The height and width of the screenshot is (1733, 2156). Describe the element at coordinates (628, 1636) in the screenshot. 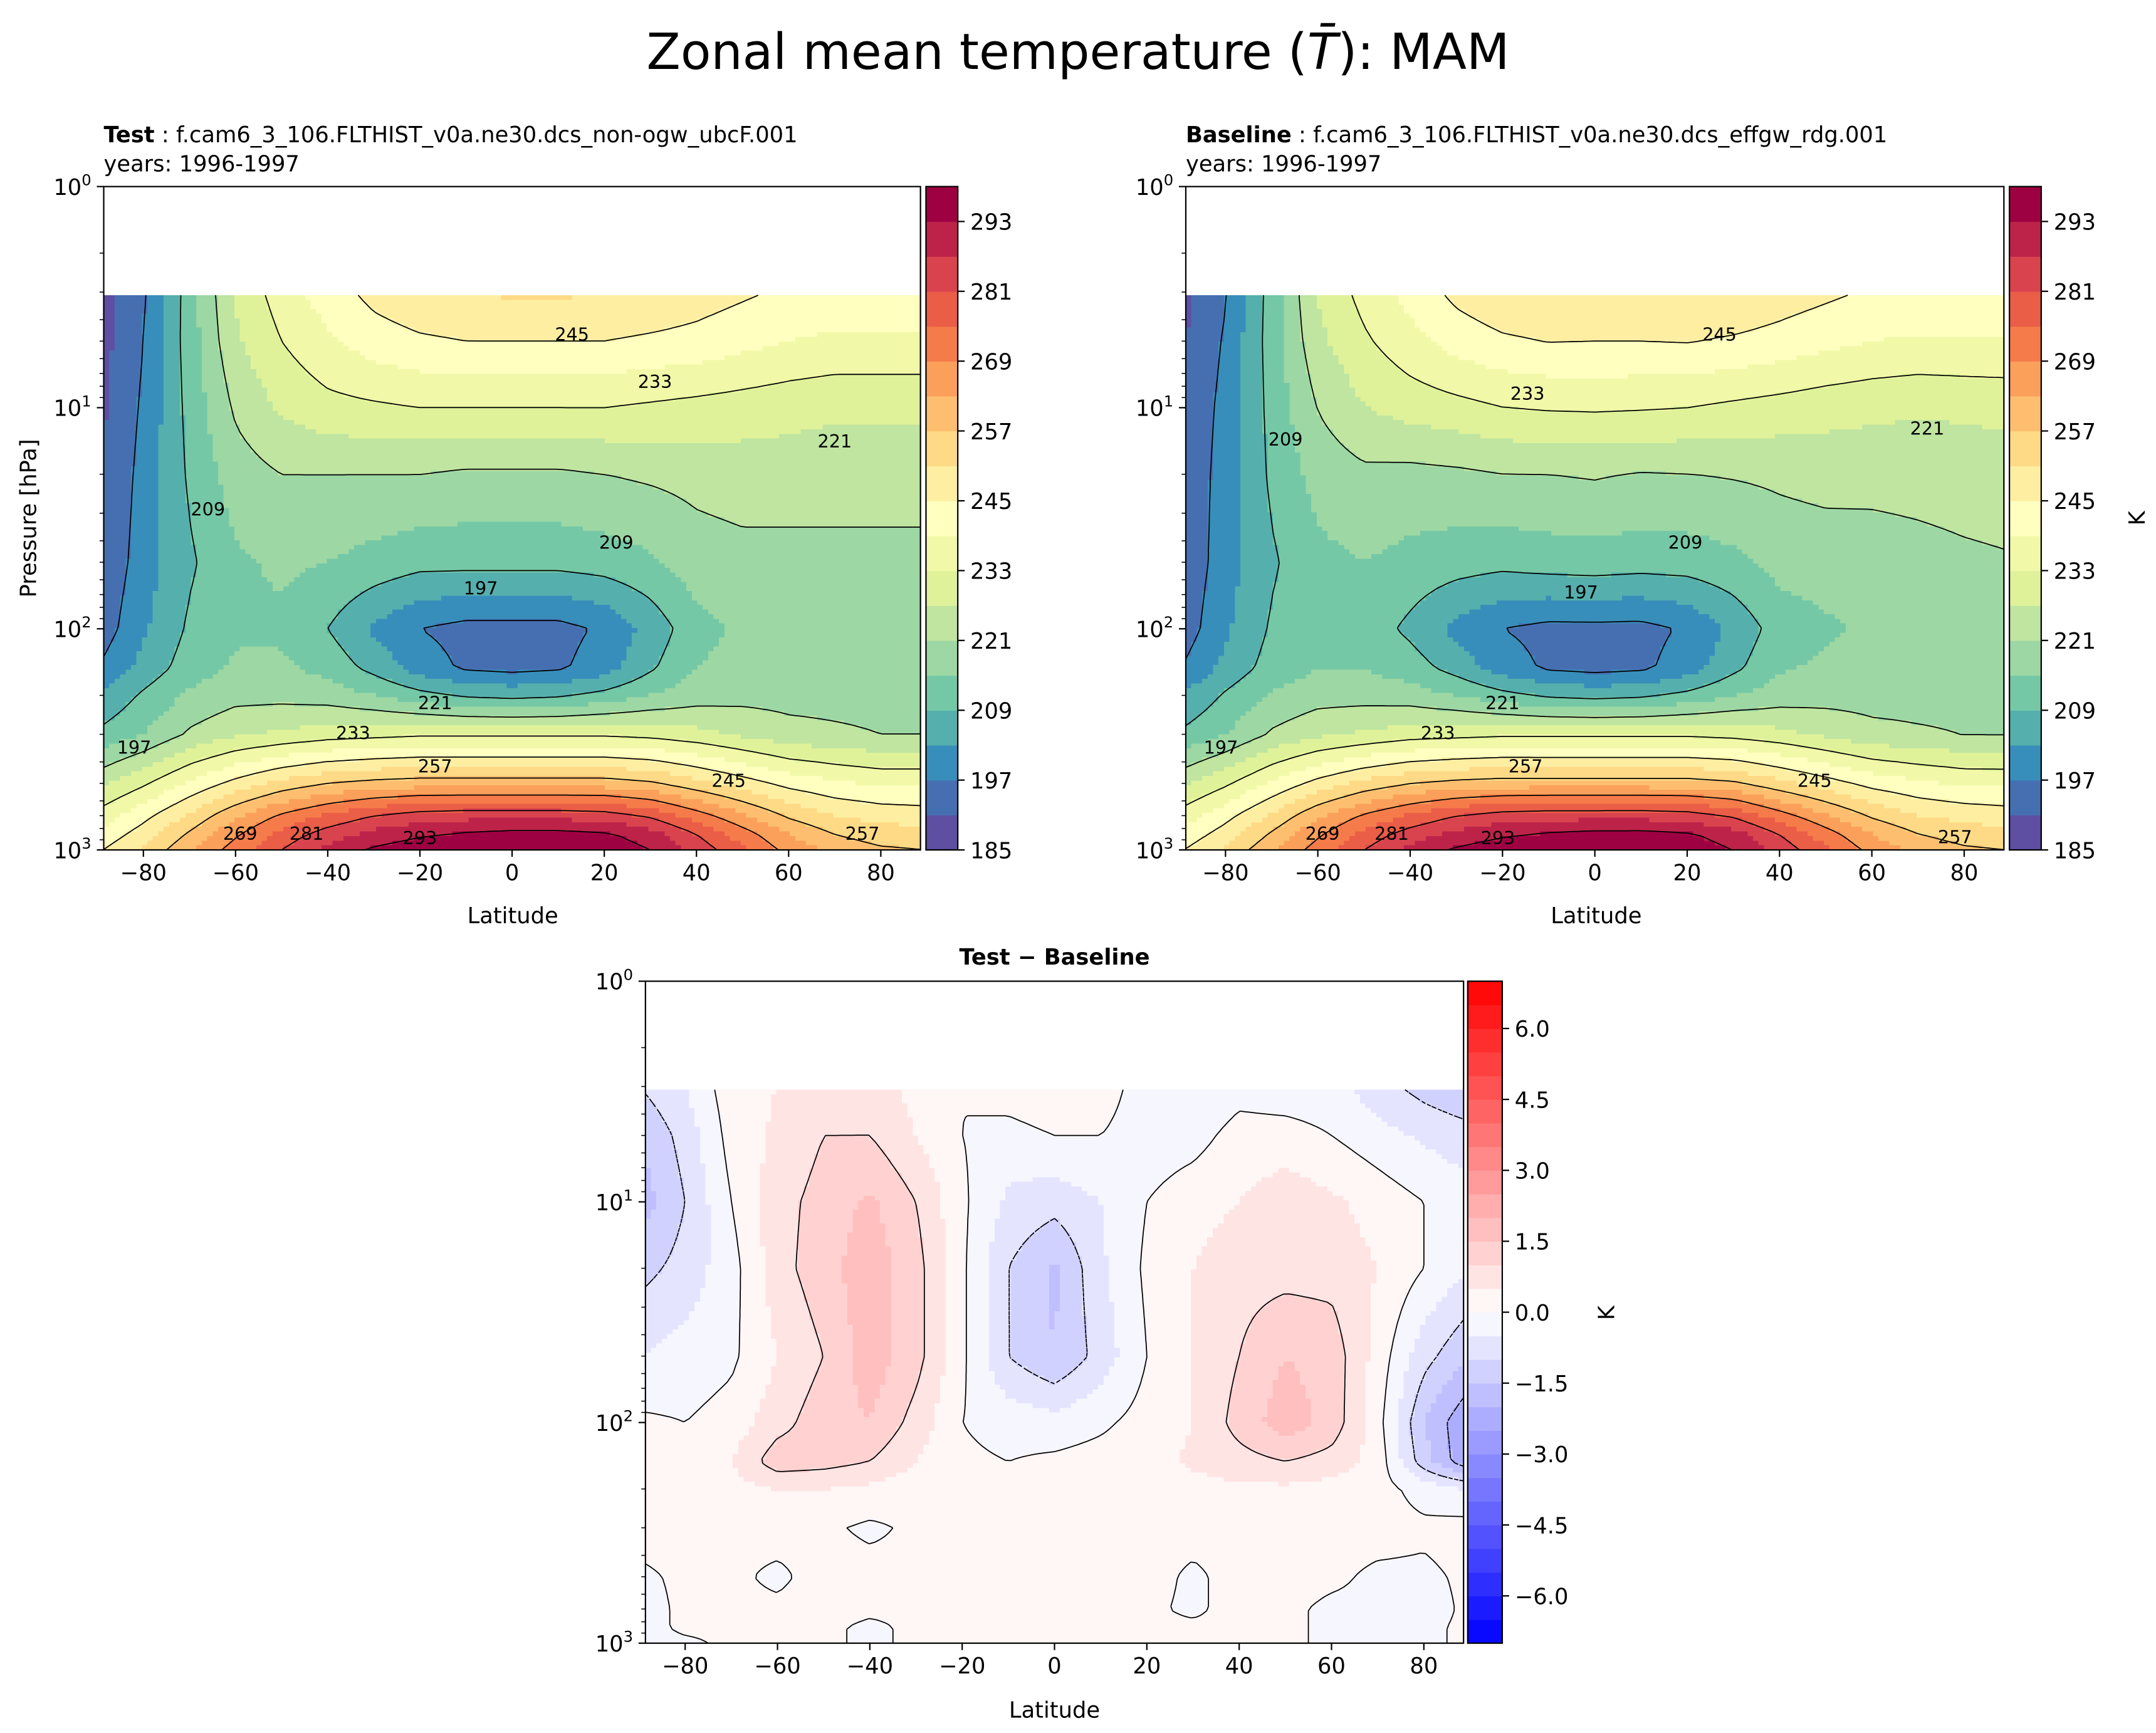

I see `y-tick-exponent: 3` at that location.